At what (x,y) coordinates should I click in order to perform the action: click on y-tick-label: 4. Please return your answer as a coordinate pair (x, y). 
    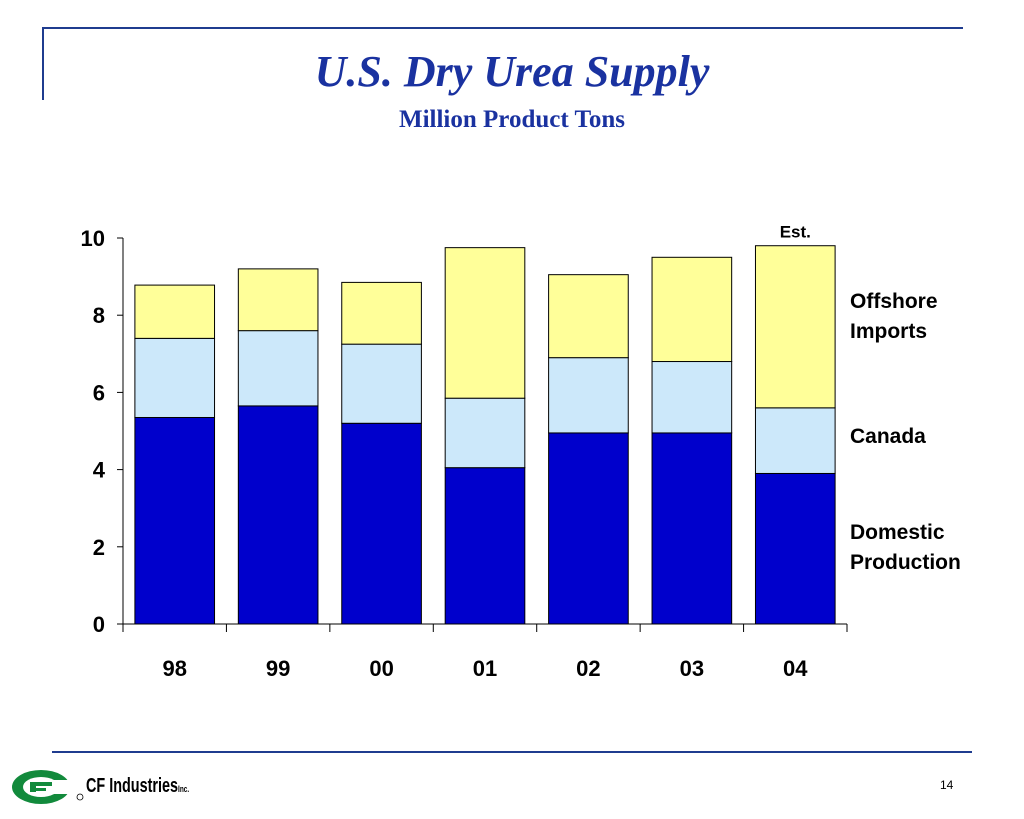
    Looking at the image, I should click on (99, 470).